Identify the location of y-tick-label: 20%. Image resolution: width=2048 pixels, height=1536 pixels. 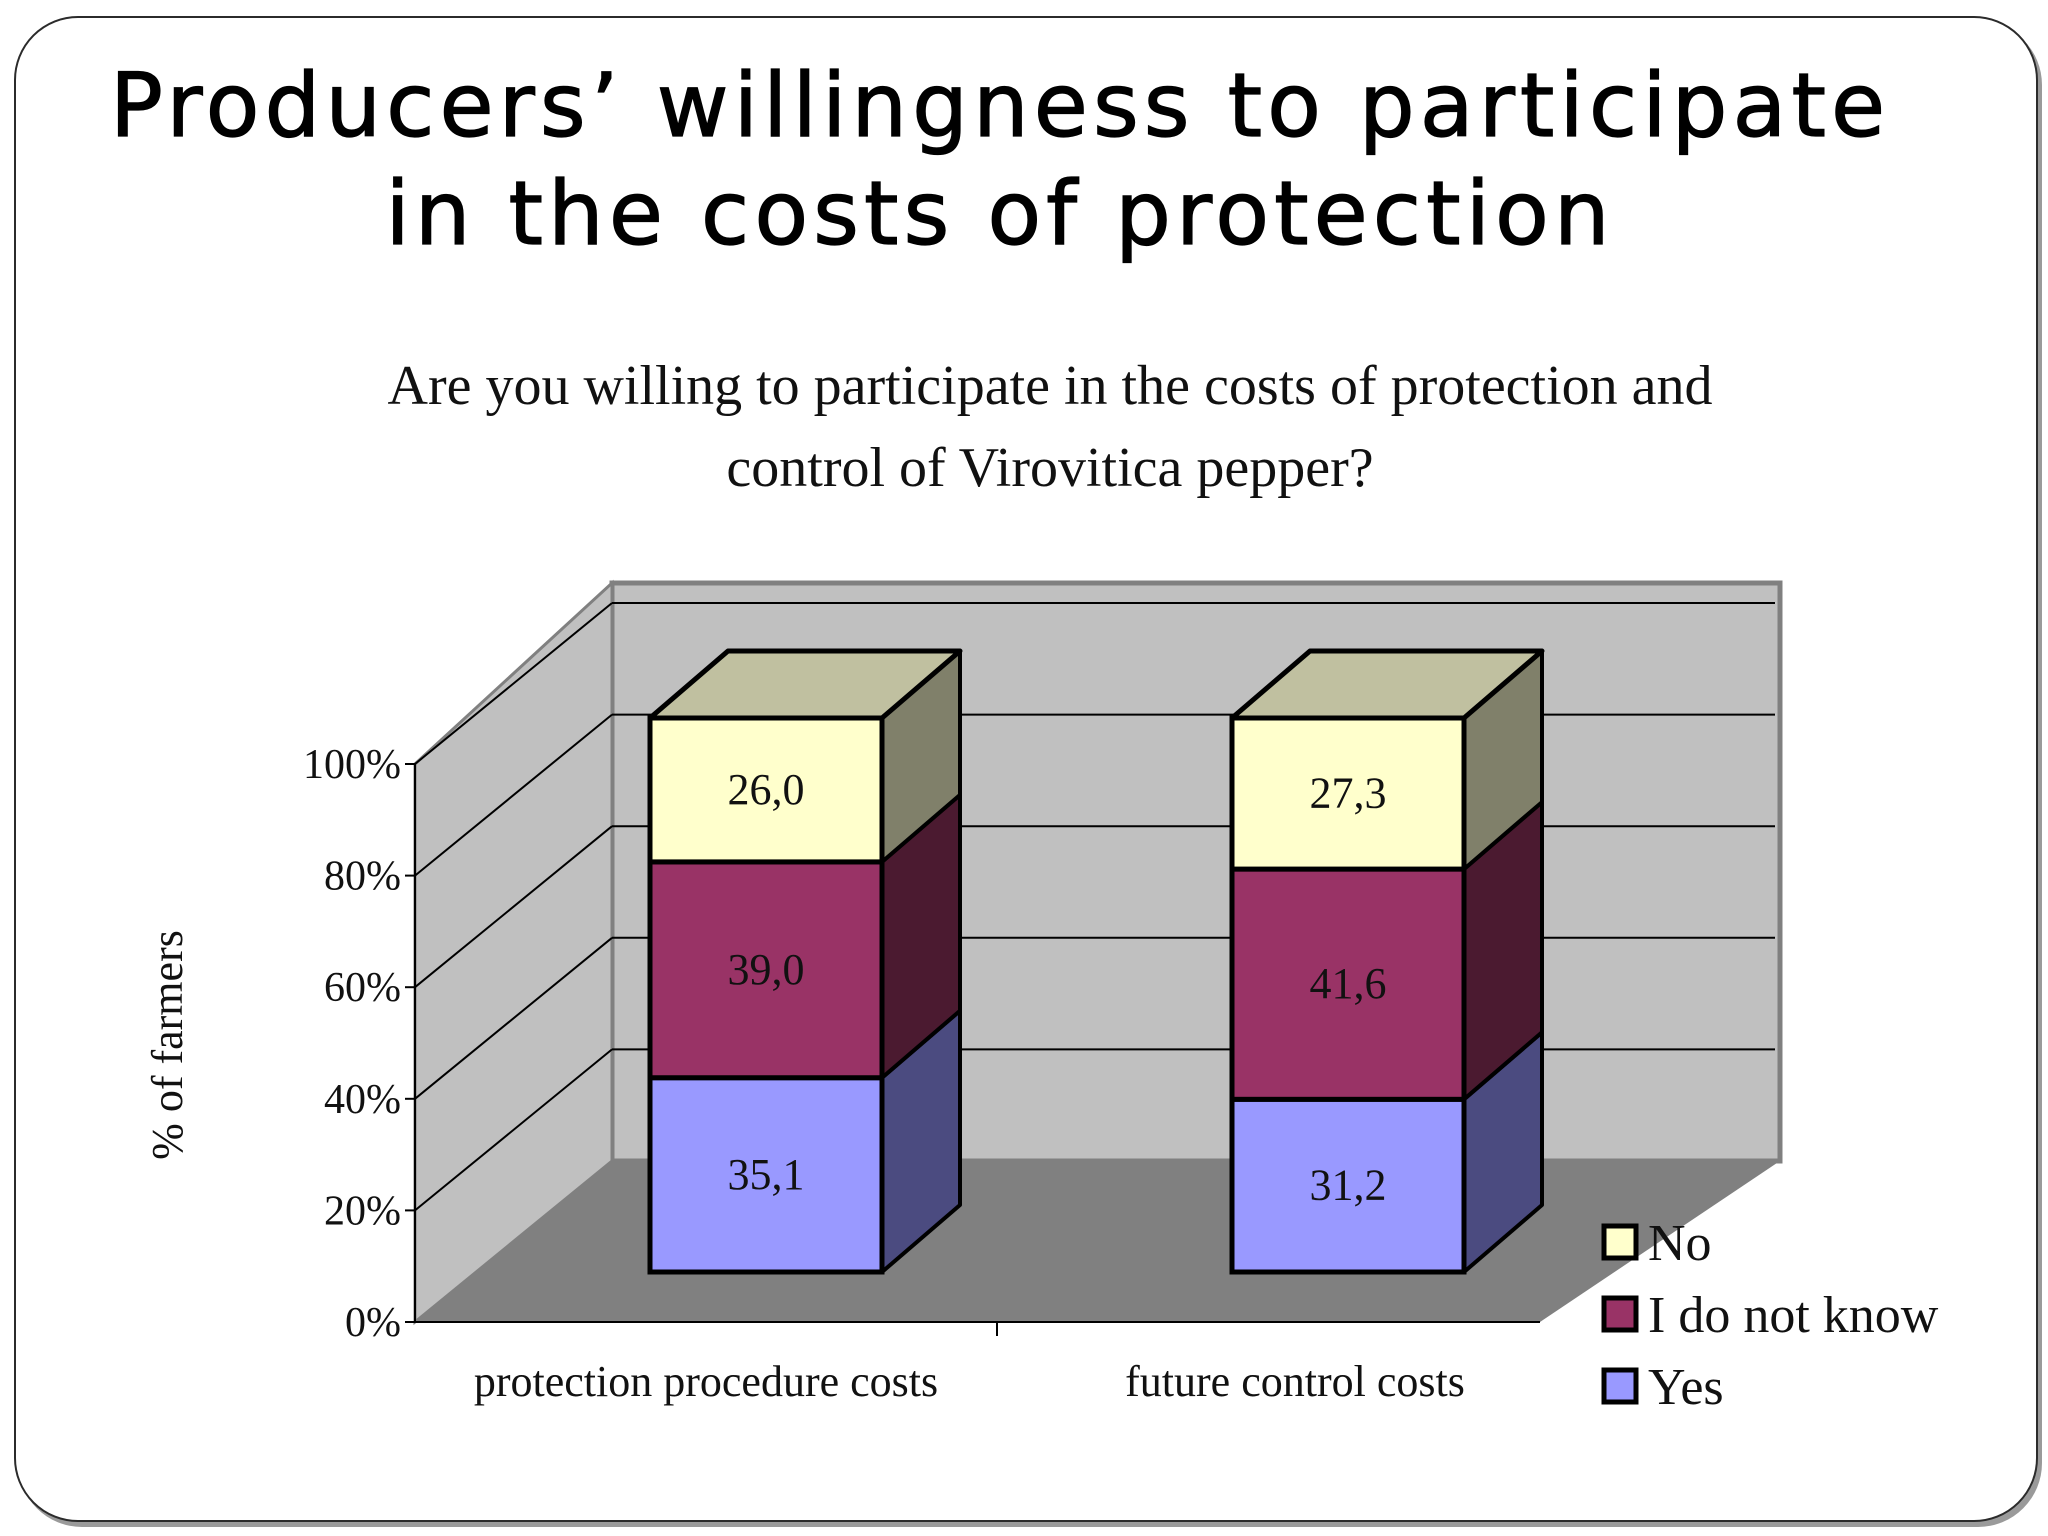
(362, 1211).